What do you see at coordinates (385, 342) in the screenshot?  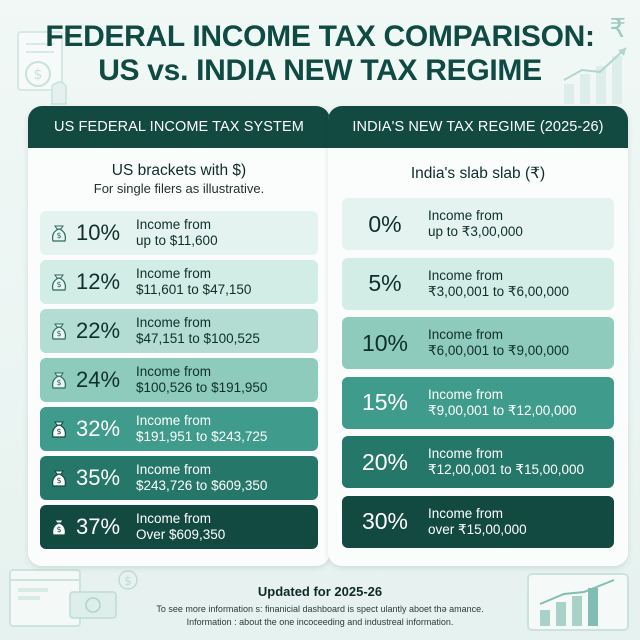 I see `india-slab-rate: 10%` at bounding box center [385, 342].